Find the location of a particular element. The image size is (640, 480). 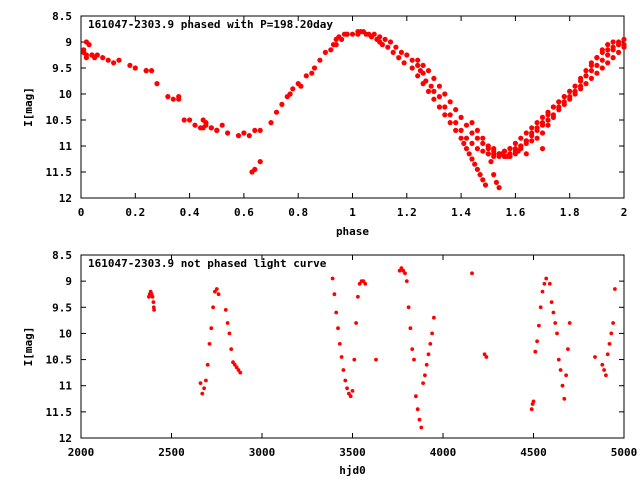

y-tick-label: 10 is located at coordinates (65, 333).